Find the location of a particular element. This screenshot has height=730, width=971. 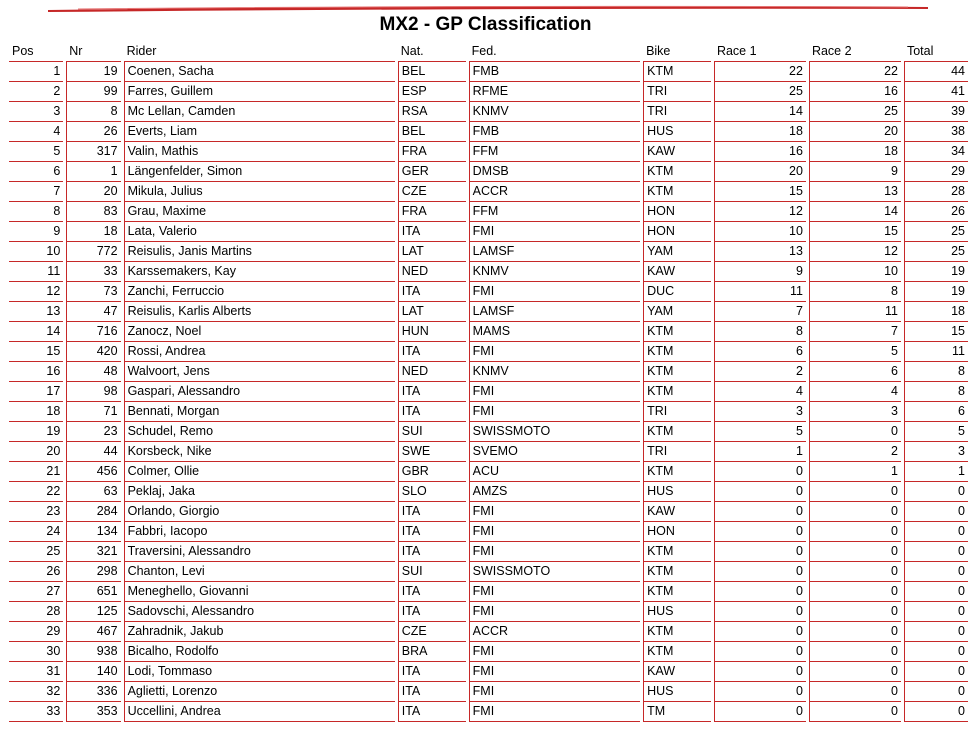

cell-nr: 938 is located at coordinates (93, 652).